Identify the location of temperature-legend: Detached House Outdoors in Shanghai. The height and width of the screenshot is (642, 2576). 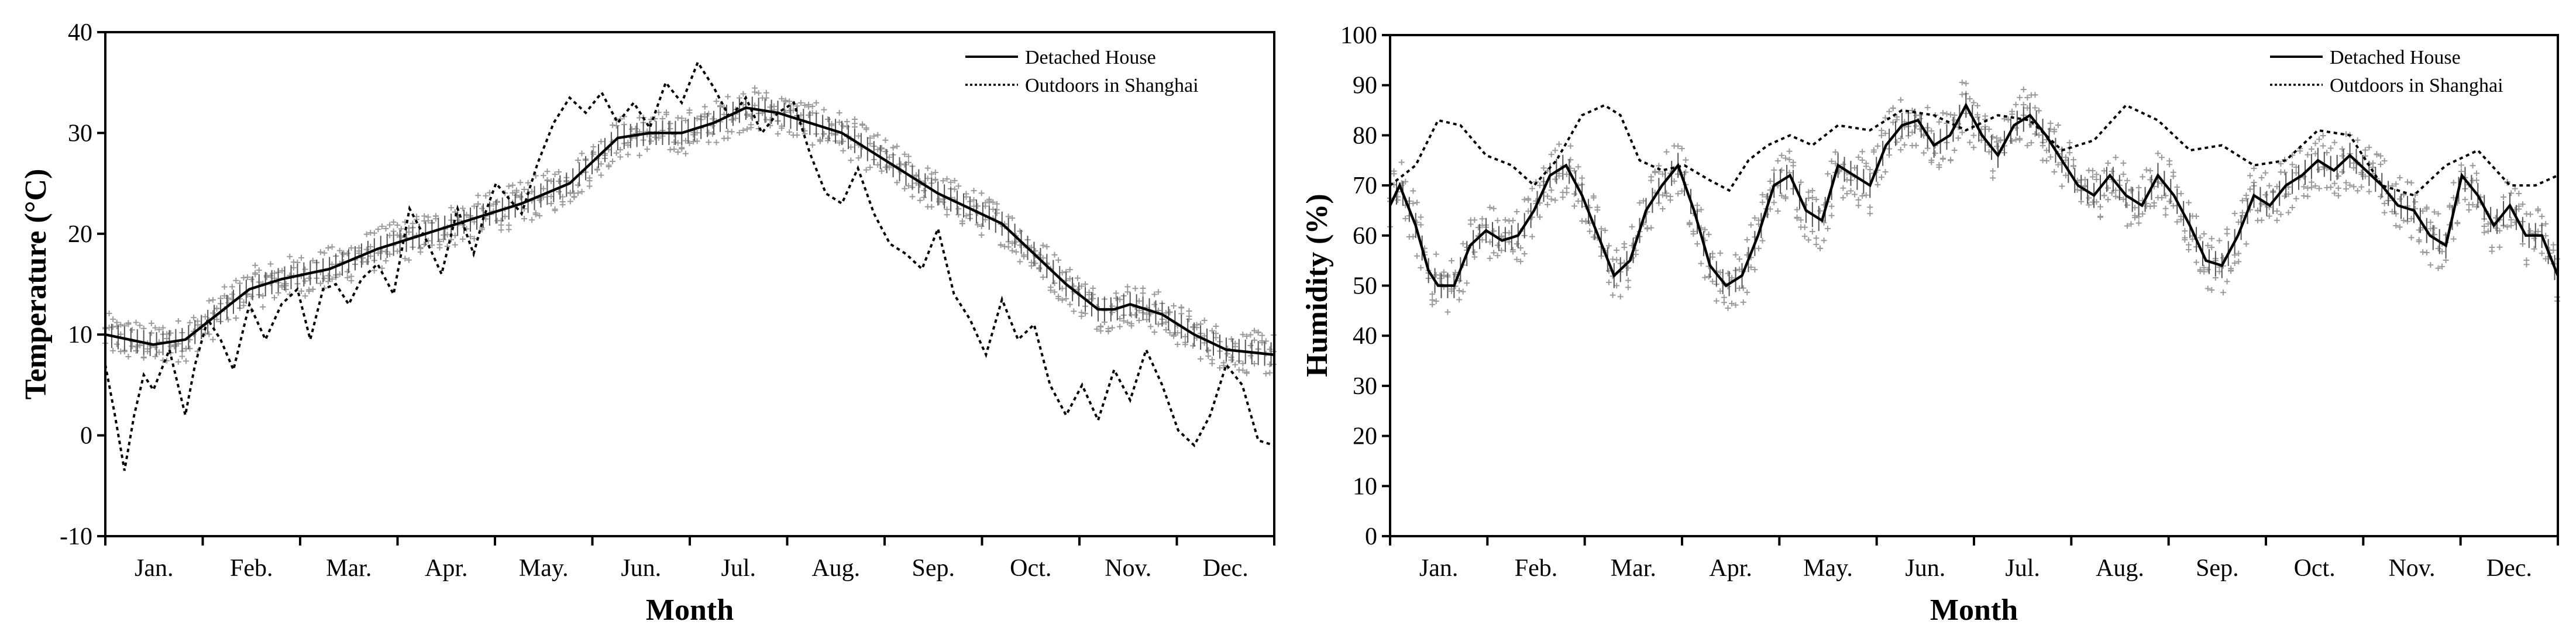
(1082, 71).